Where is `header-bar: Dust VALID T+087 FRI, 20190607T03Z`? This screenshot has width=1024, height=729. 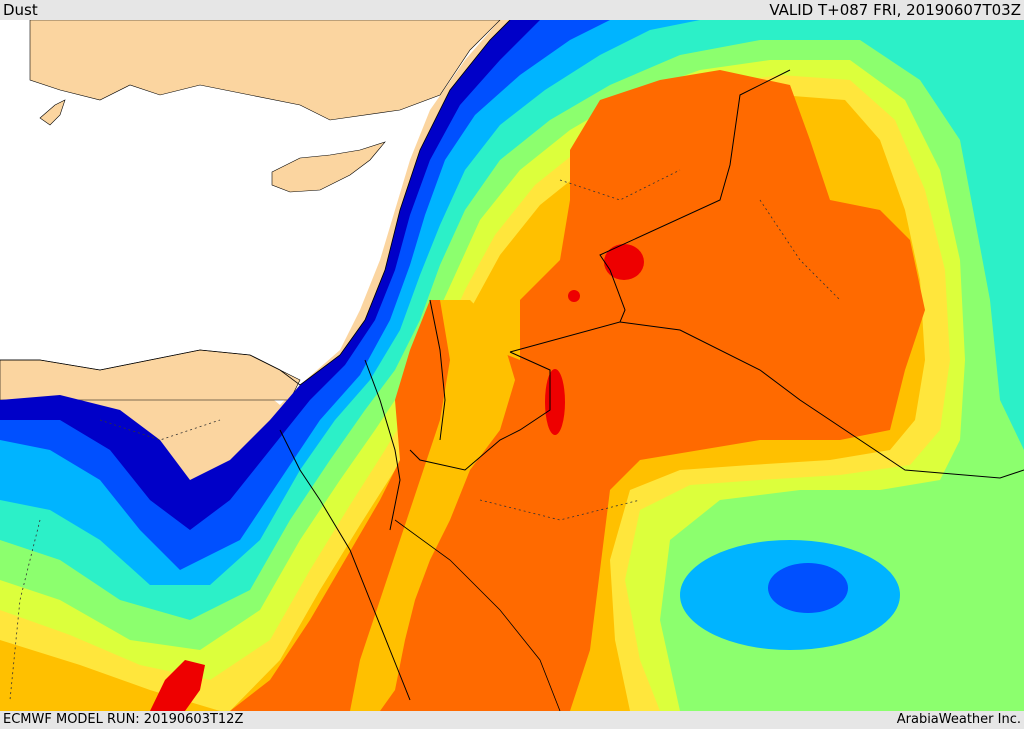 header-bar: Dust VALID T+087 FRI, 20190607T03Z is located at coordinates (512, 10).